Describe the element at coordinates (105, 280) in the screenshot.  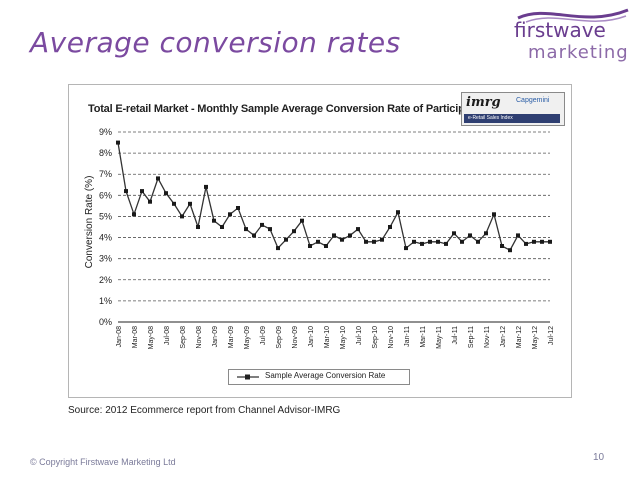
I see `y-tick-label: 2%` at that location.